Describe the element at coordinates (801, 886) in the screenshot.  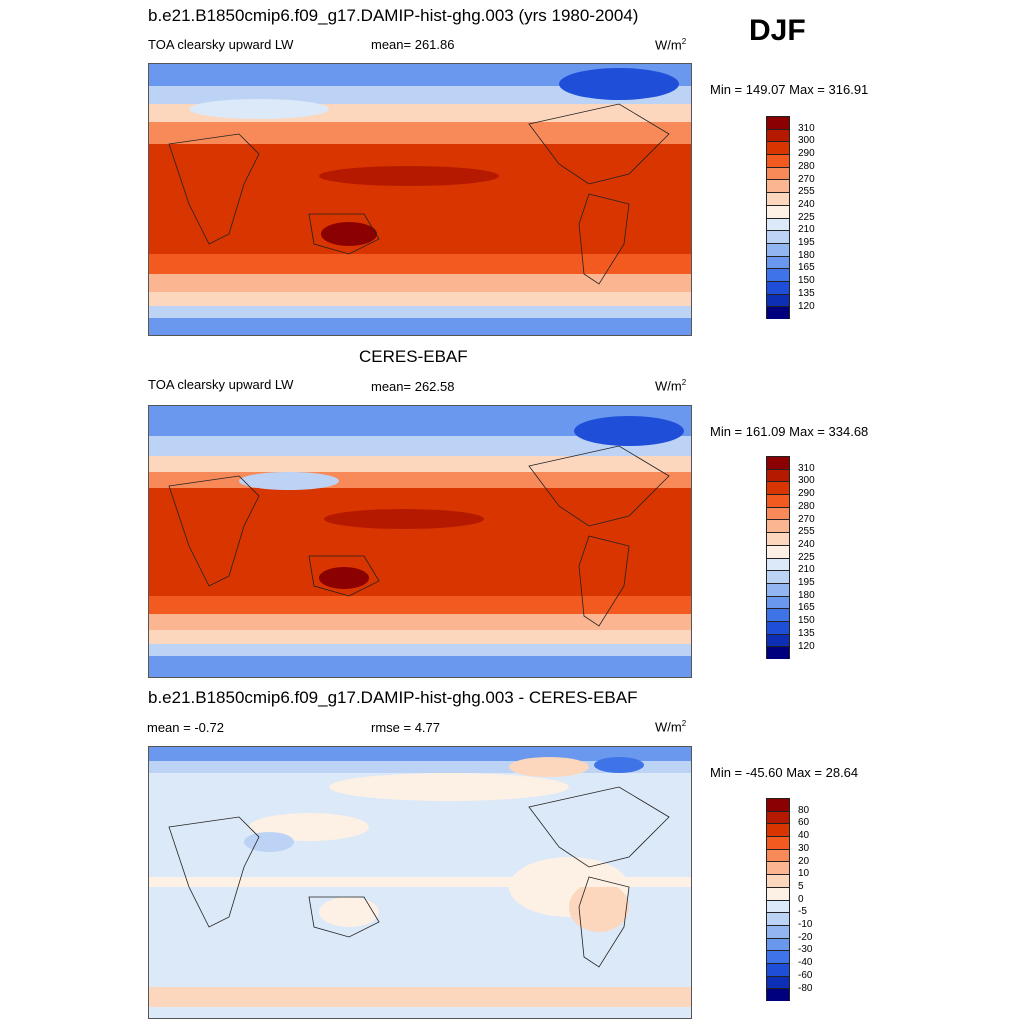
I see `panel3-colorbar-label: 5` at that location.